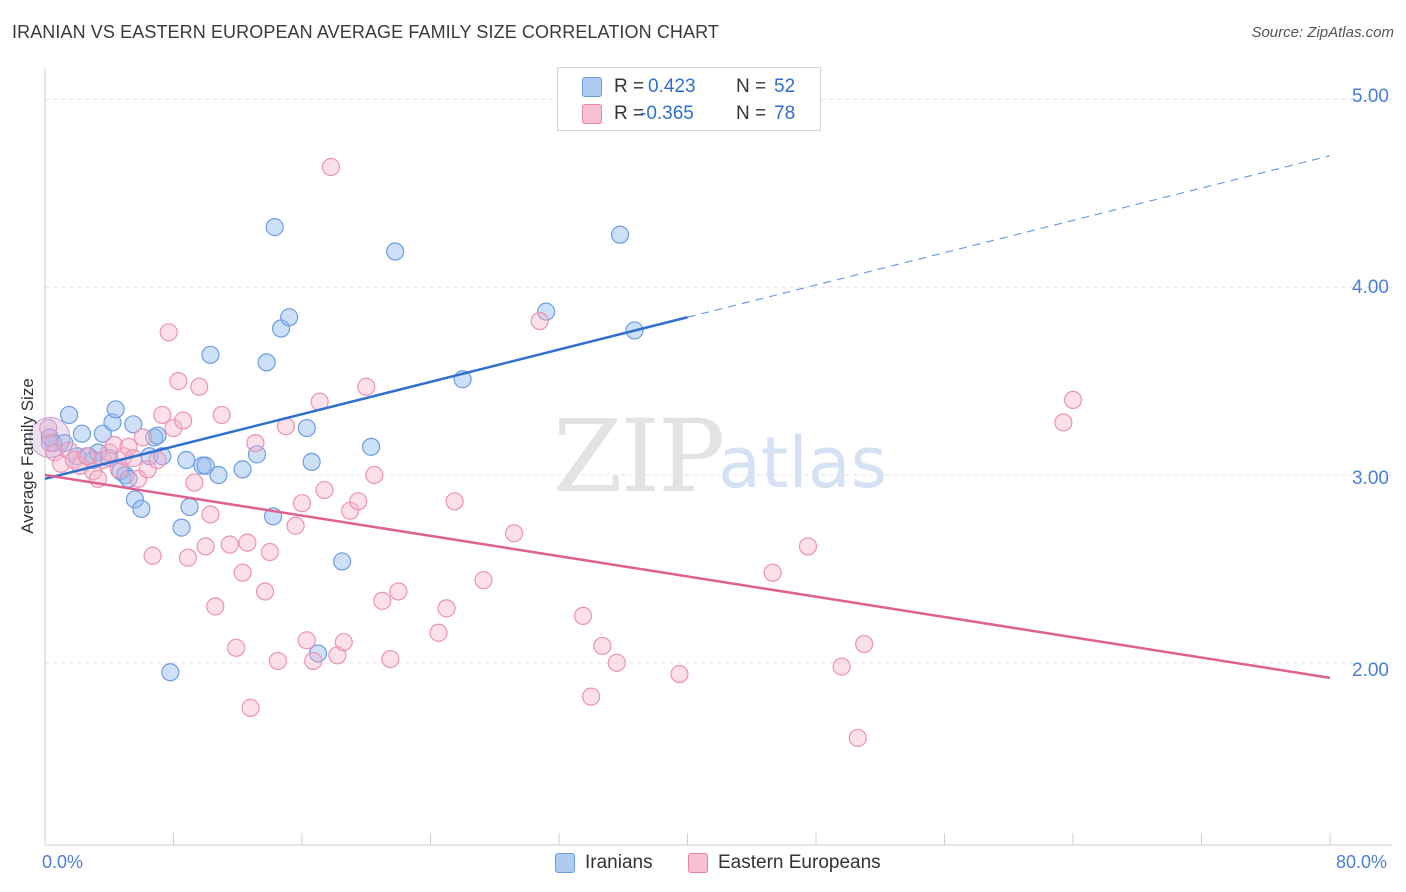  What do you see at coordinates (1322, 32) in the screenshot?
I see `source-label: Source: ZipAtlas.com` at bounding box center [1322, 32].